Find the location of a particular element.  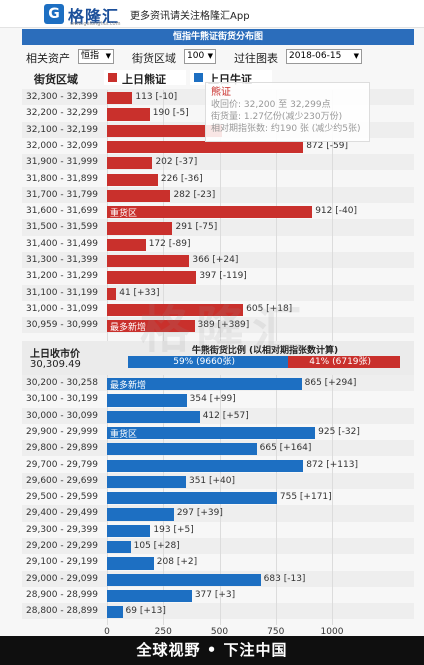

range-select-value: 100 is located at coordinates (196, 56).